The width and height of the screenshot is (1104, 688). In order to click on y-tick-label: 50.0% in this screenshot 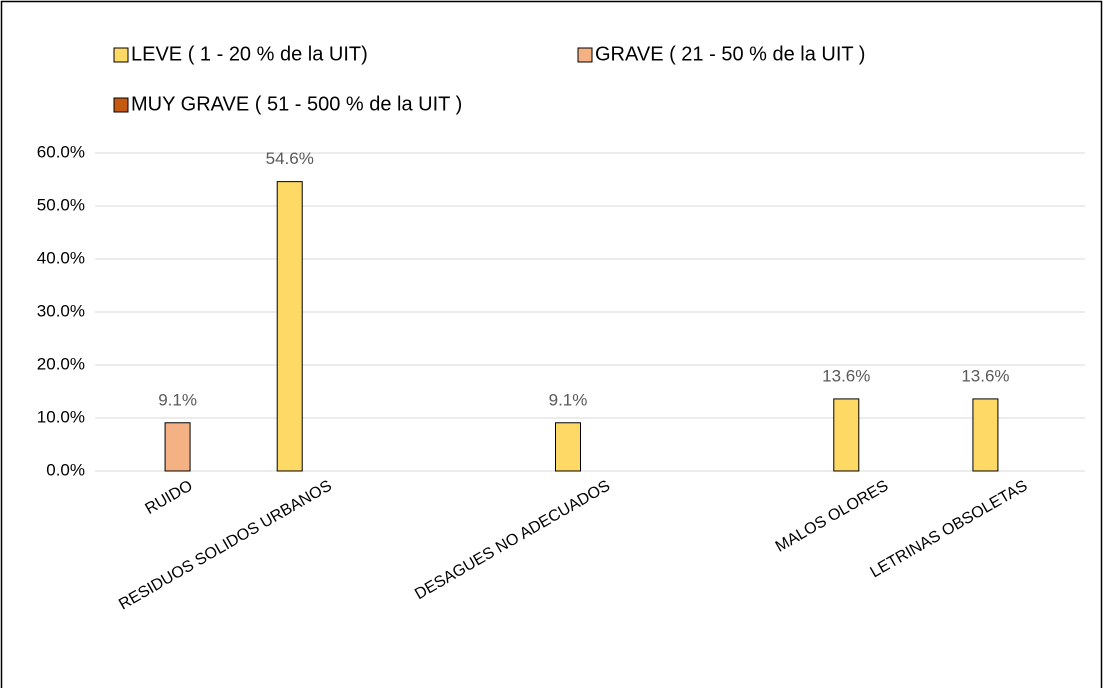, I will do `click(61, 204)`.